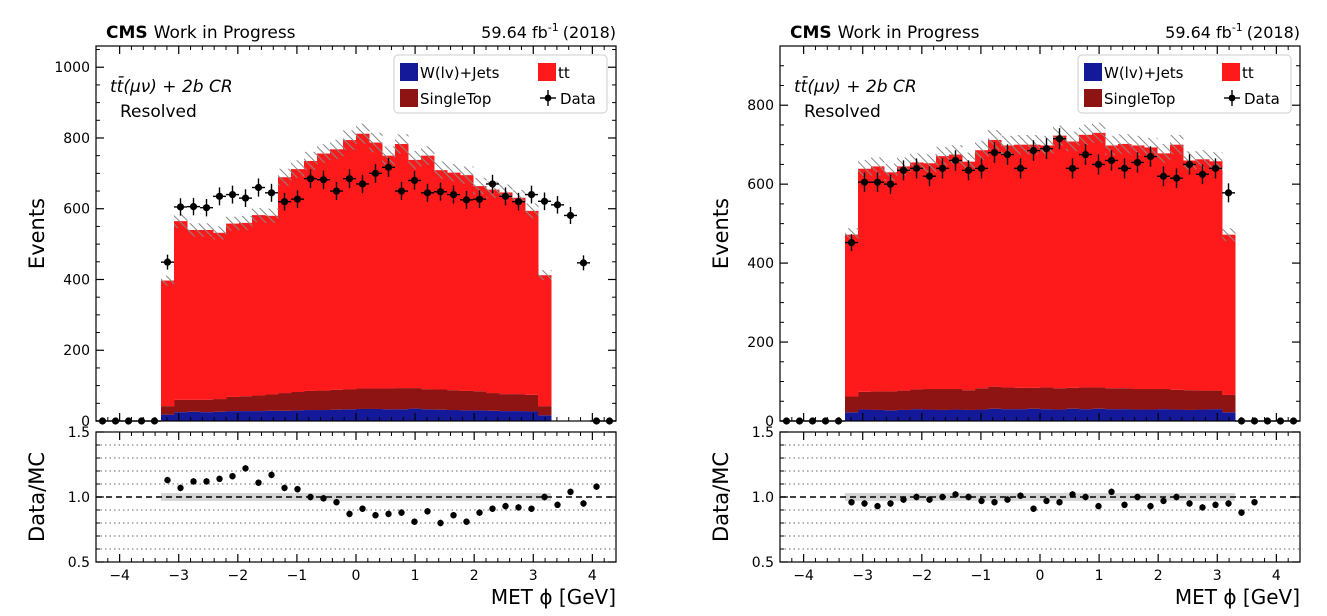  Describe the element at coordinates (1053, 502) in the screenshot. I see `ratio-points` at that location.